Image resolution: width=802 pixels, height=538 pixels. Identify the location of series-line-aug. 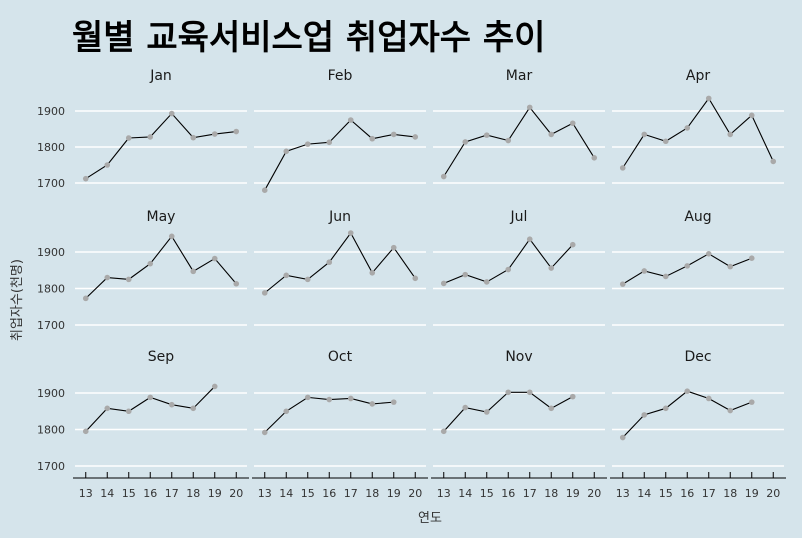
(687, 269).